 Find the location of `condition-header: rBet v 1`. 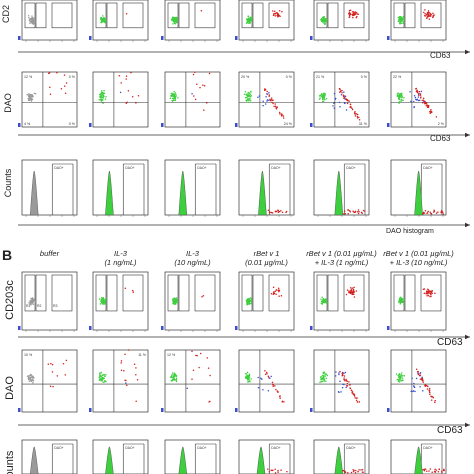

condition-header: rBet v 1 is located at coordinates (267, 253).